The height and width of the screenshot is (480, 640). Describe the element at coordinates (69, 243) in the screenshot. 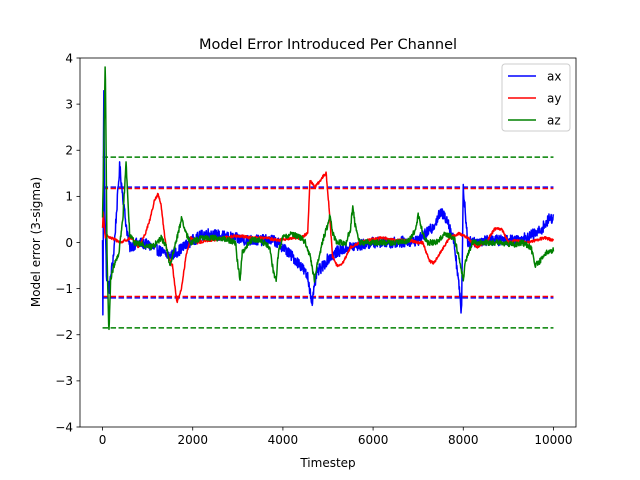

I see `y-tick-label: 0` at that location.